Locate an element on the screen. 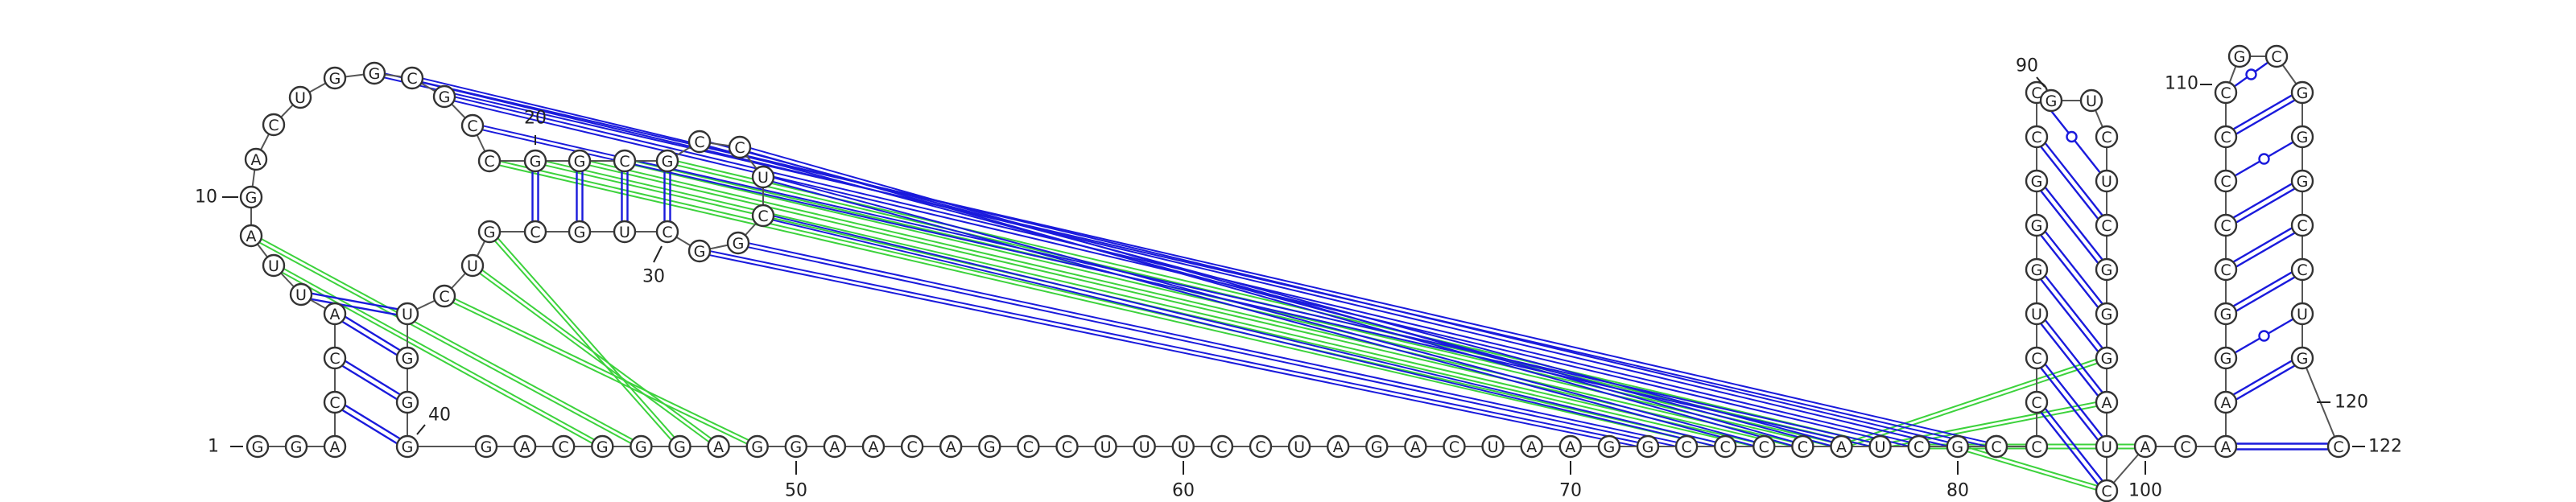 The image size is (2576, 502). position-label: 10 is located at coordinates (206, 197).